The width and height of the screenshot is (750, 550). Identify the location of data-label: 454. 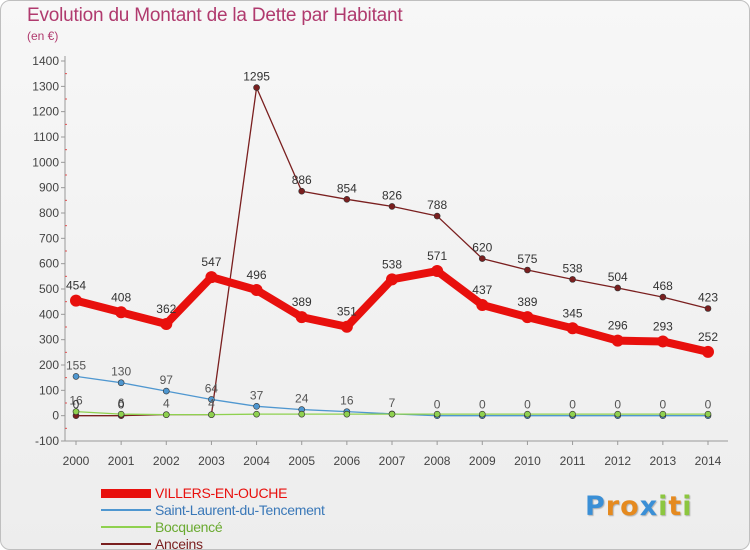
(76, 286).